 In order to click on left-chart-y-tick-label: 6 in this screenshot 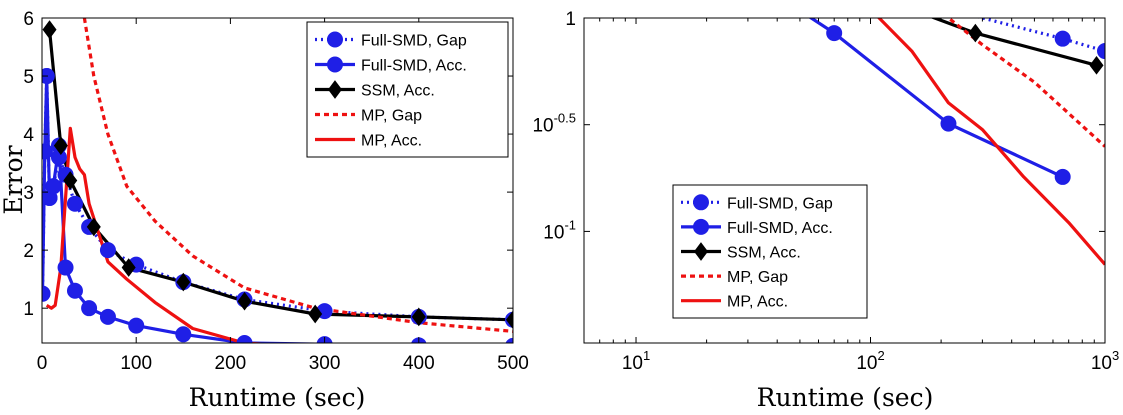, I will do `click(28, 19)`.